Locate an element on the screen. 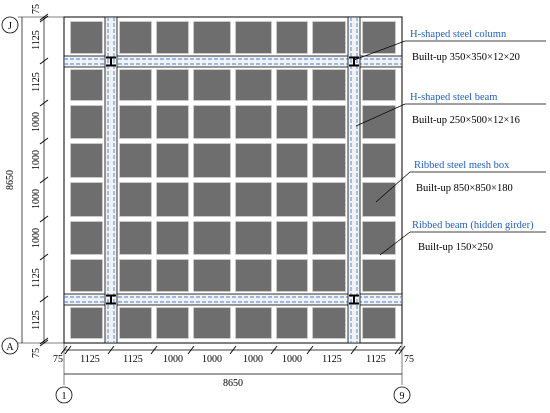 The height and width of the screenshot is (413, 550). h-steel-beam-top is located at coordinates (233, 61).